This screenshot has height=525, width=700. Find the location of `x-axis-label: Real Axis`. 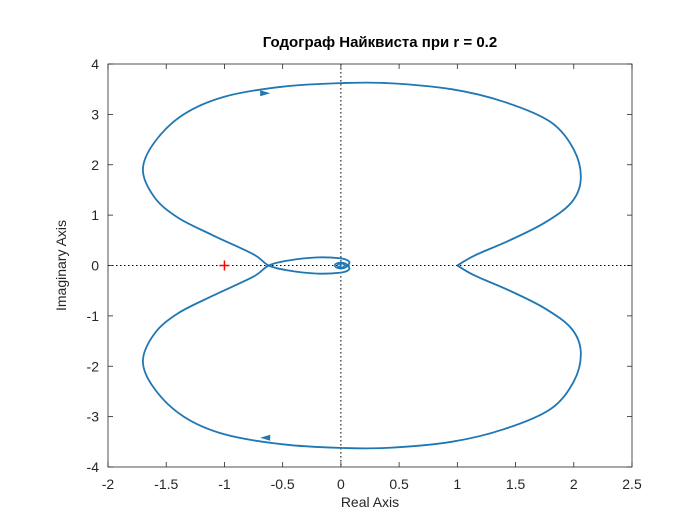

x-axis-label: Real Axis is located at coordinates (370, 502).